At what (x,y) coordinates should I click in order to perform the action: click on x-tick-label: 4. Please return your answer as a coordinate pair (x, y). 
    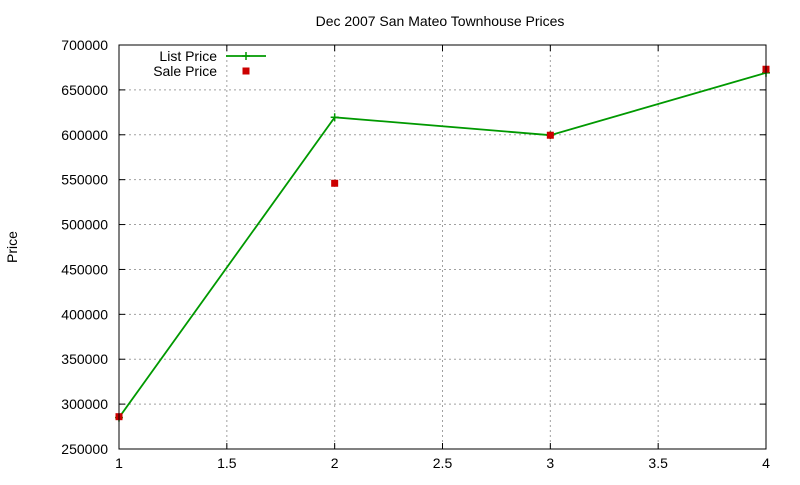
    Looking at the image, I should click on (766, 463).